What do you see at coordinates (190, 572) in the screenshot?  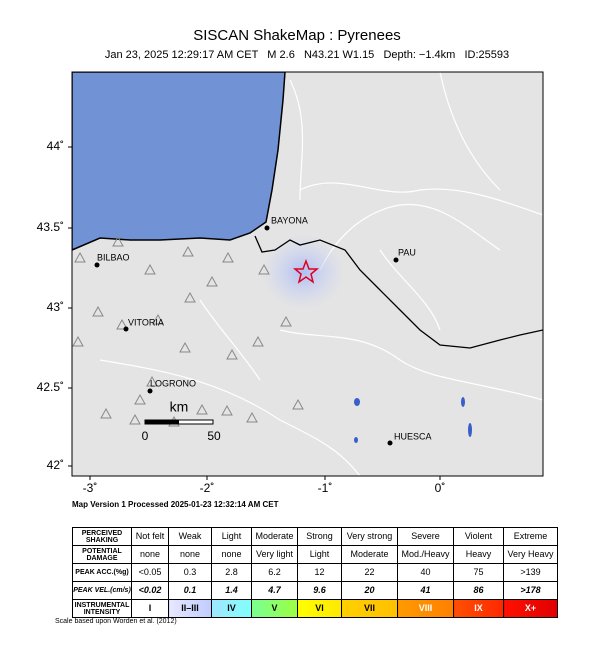 I see `table-cell: 0.3` at bounding box center [190, 572].